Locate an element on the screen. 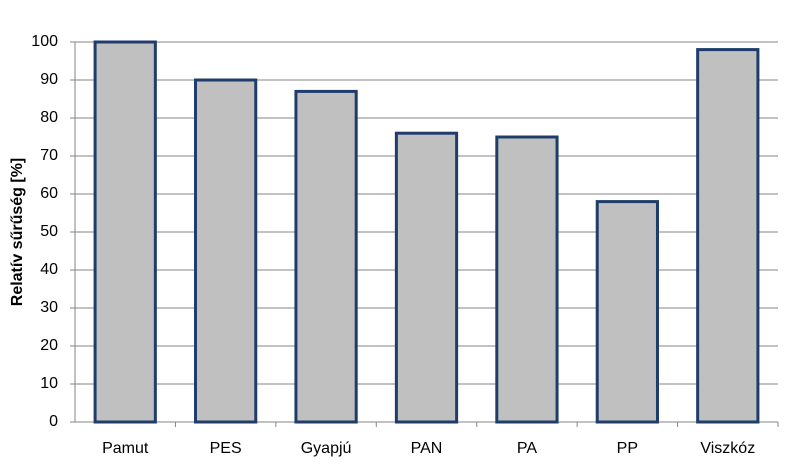 The width and height of the screenshot is (802, 466). y-tick-label: 30 is located at coordinates (49, 307).